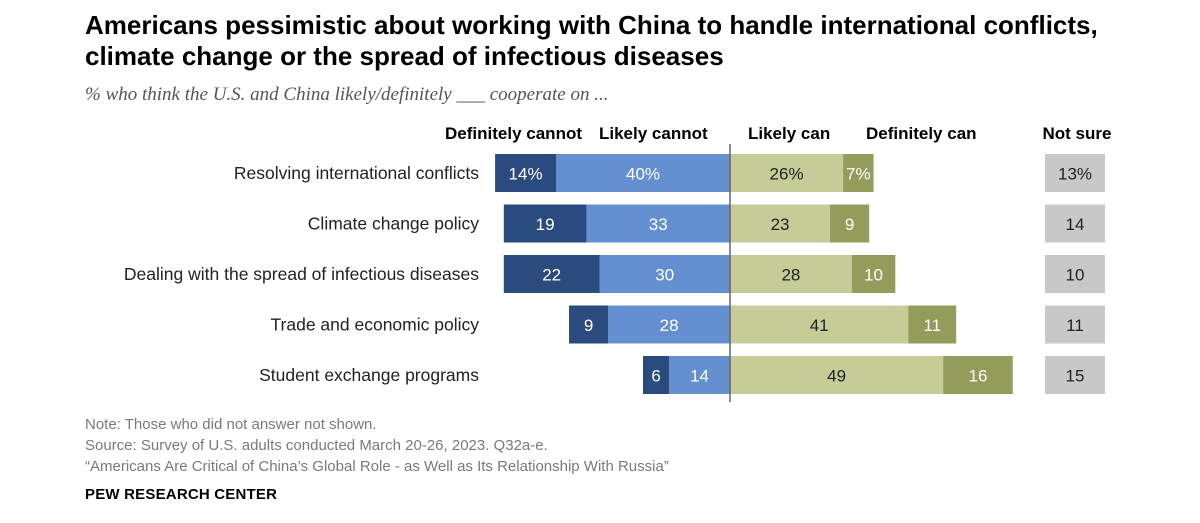 The height and width of the screenshot is (523, 1200). I want to click on legend-not-sure: Not sure, so click(1077, 133).